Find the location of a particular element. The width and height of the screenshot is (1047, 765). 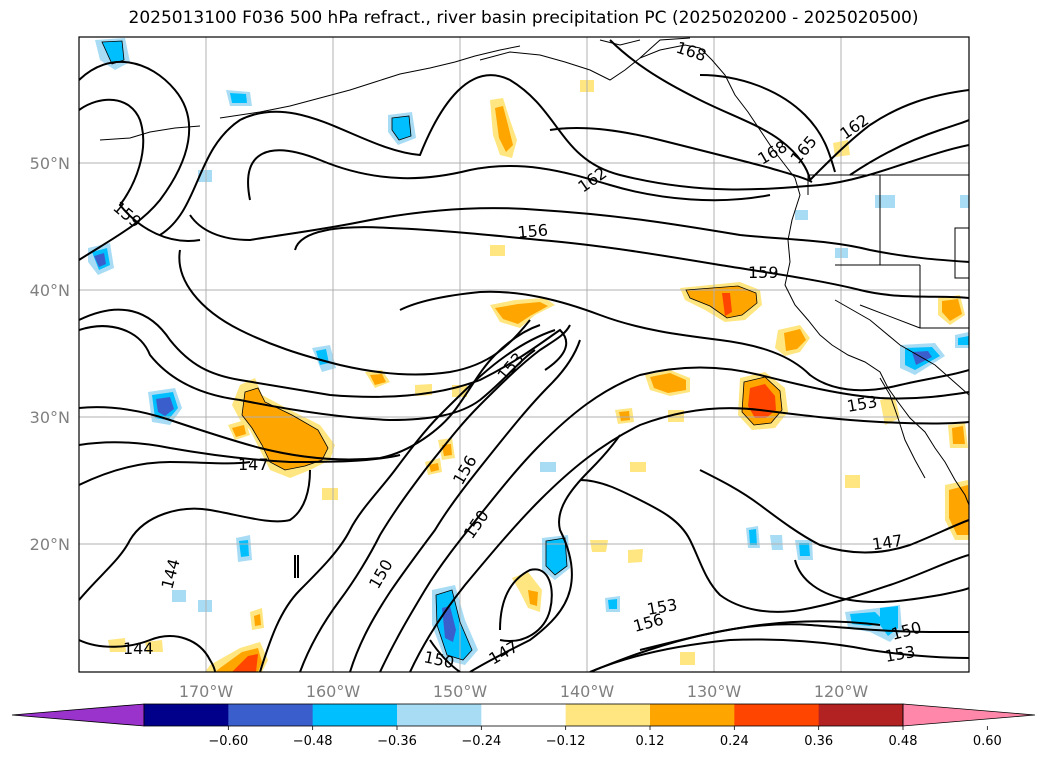

lon-label: 140°W is located at coordinates (587, 691).